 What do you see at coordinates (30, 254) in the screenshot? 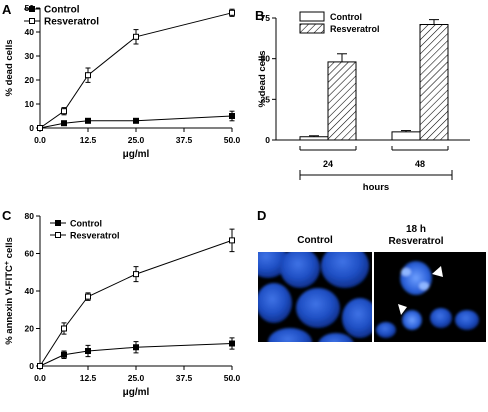
I see `y-tick-label: 60` at bounding box center [30, 254].